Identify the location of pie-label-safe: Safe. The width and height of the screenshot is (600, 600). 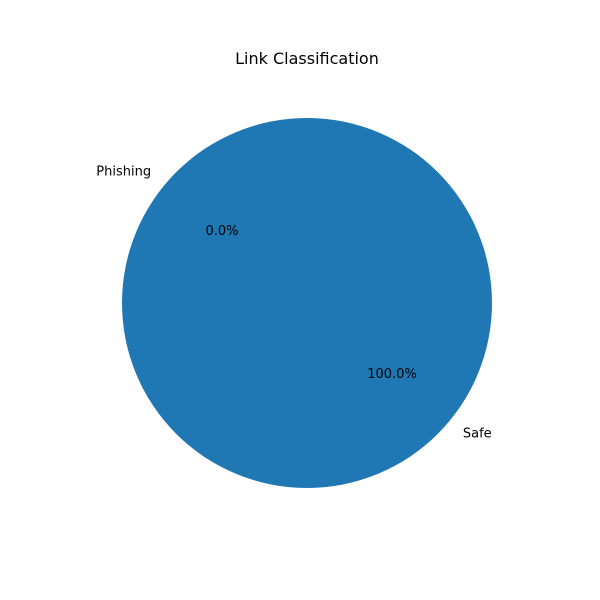
(477, 433).